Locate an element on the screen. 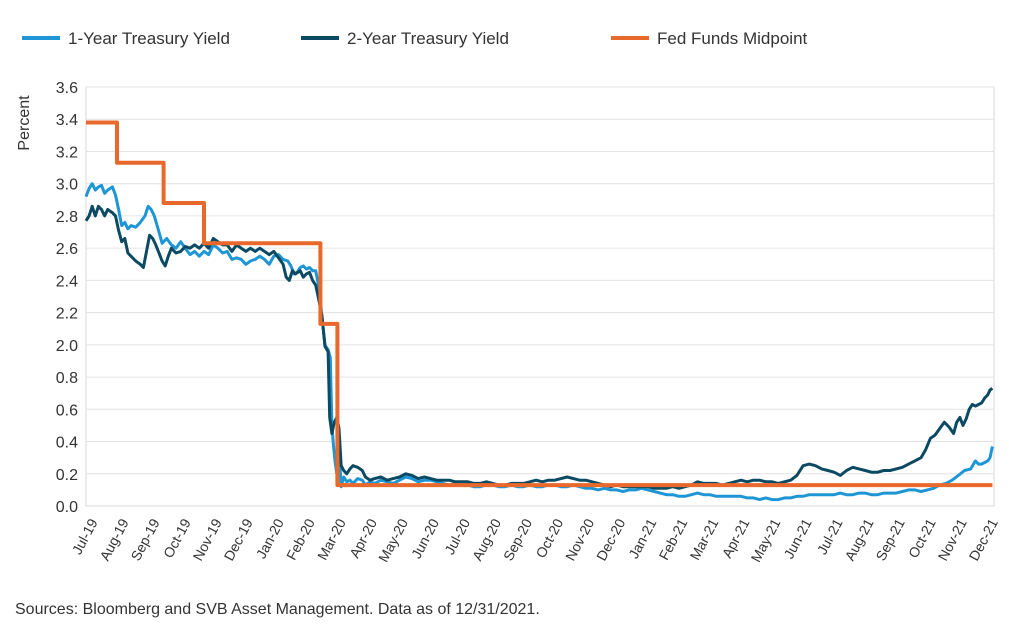  x-tick-label: Feb-20 is located at coordinates (300, 539).